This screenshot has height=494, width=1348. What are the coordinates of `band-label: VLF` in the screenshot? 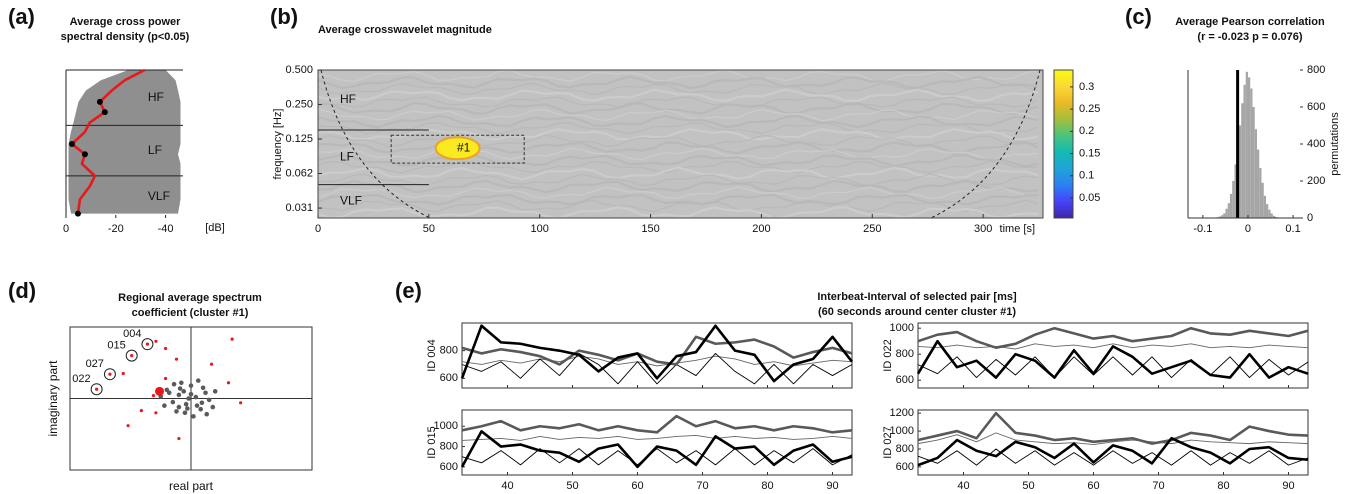 It's located at (159, 196).